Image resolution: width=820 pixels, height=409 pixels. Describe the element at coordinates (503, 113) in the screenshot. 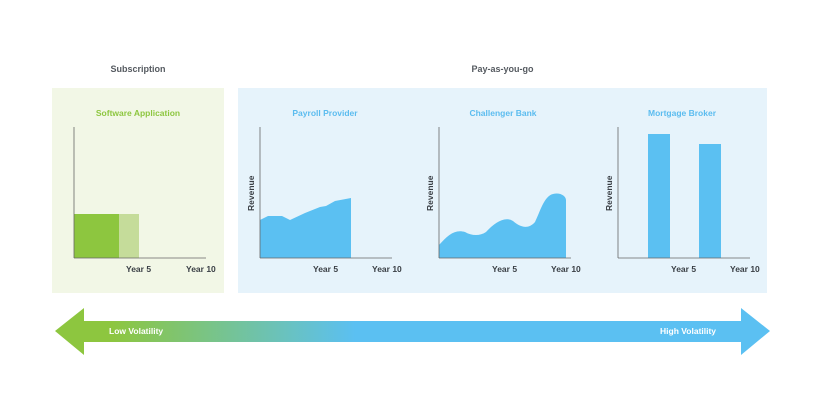

I see `chart-title-challenger: Challenger Bank` at that location.